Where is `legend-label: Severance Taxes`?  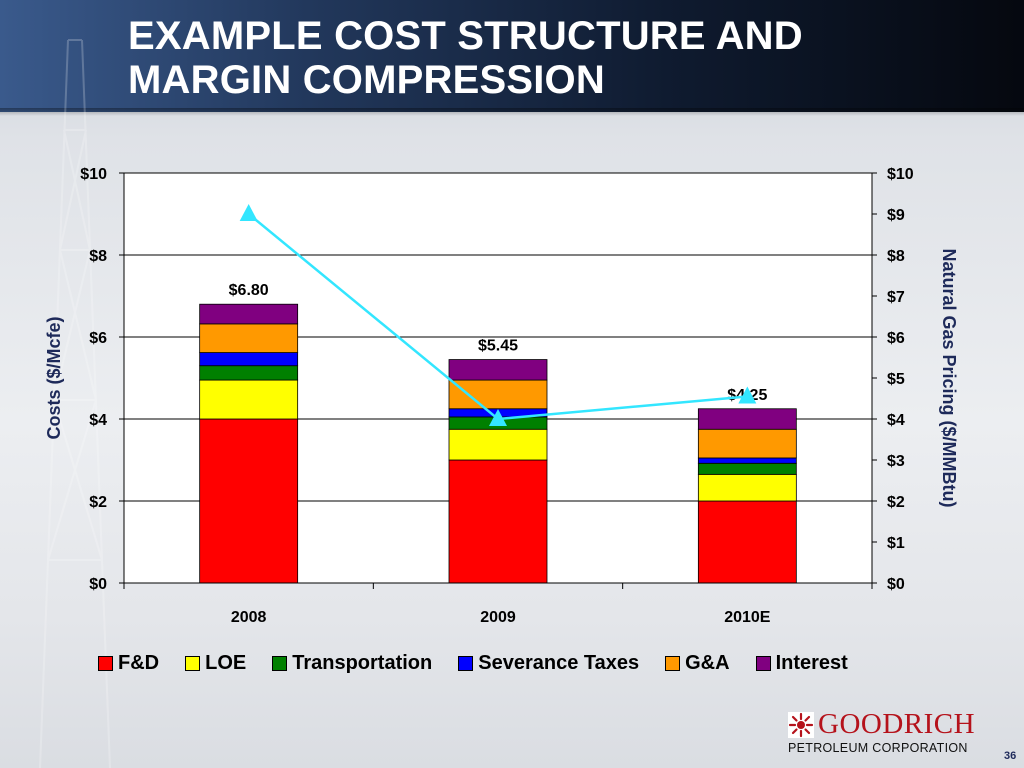
legend-label: Severance Taxes is located at coordinates (559, 662).